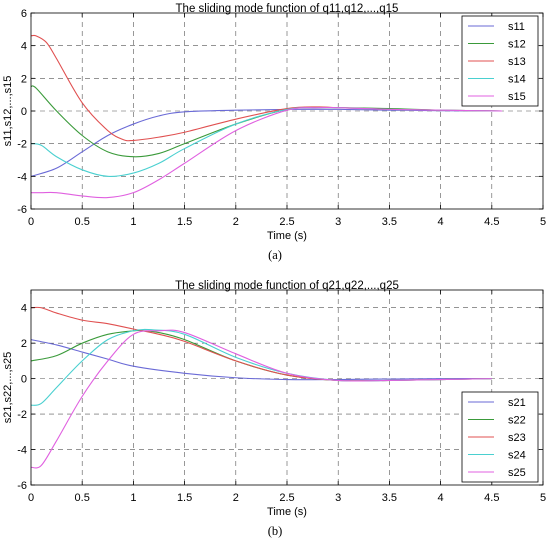  I want to click on legend: s11 s12 s13 s14 s15, so click(500, 61).